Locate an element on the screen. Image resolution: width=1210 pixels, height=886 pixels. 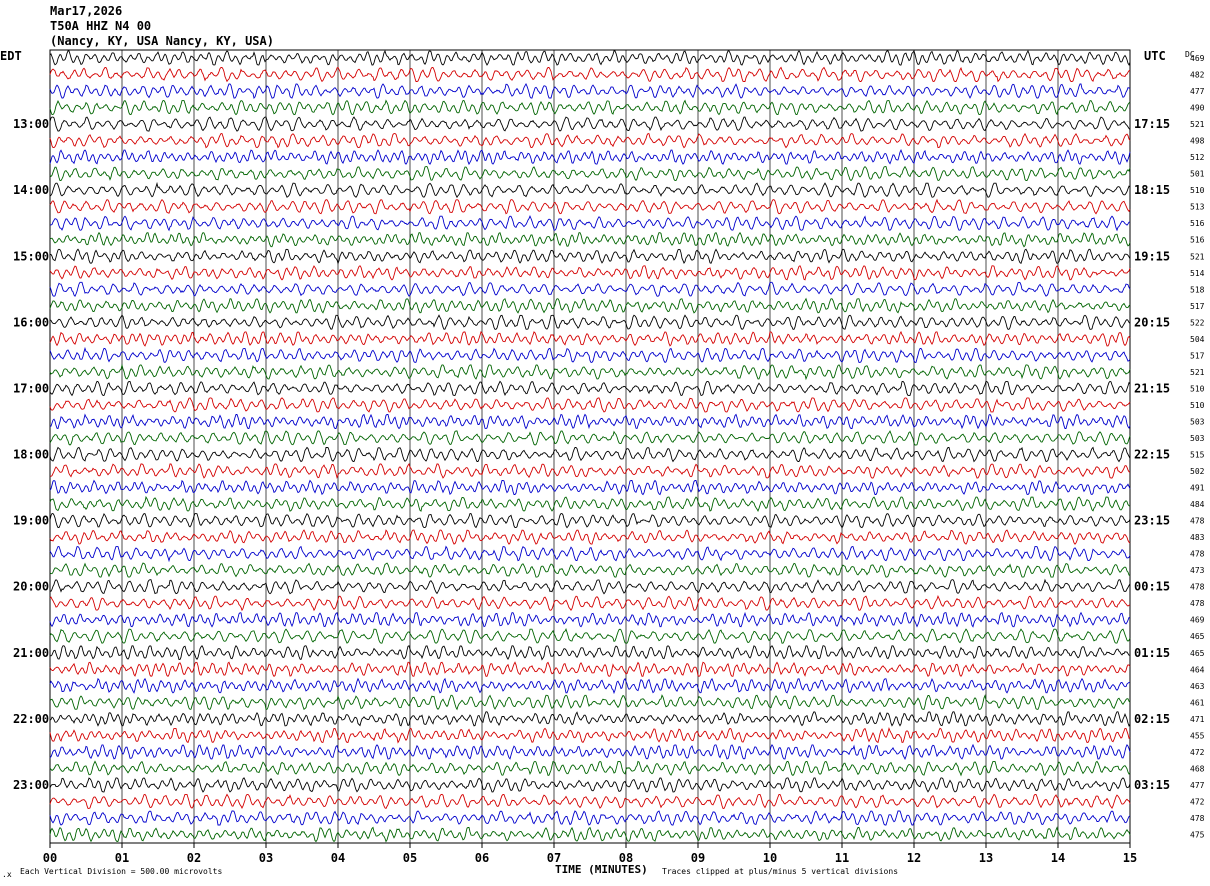
dc-value: 484 is located at coordinates (1197, 504).